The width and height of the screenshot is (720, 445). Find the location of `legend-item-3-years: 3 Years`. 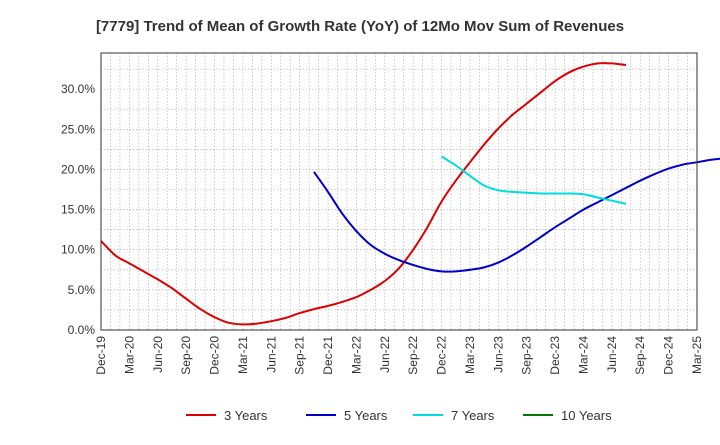

legend-item-3-years: 3 Years is located at coordinates (227, 415).